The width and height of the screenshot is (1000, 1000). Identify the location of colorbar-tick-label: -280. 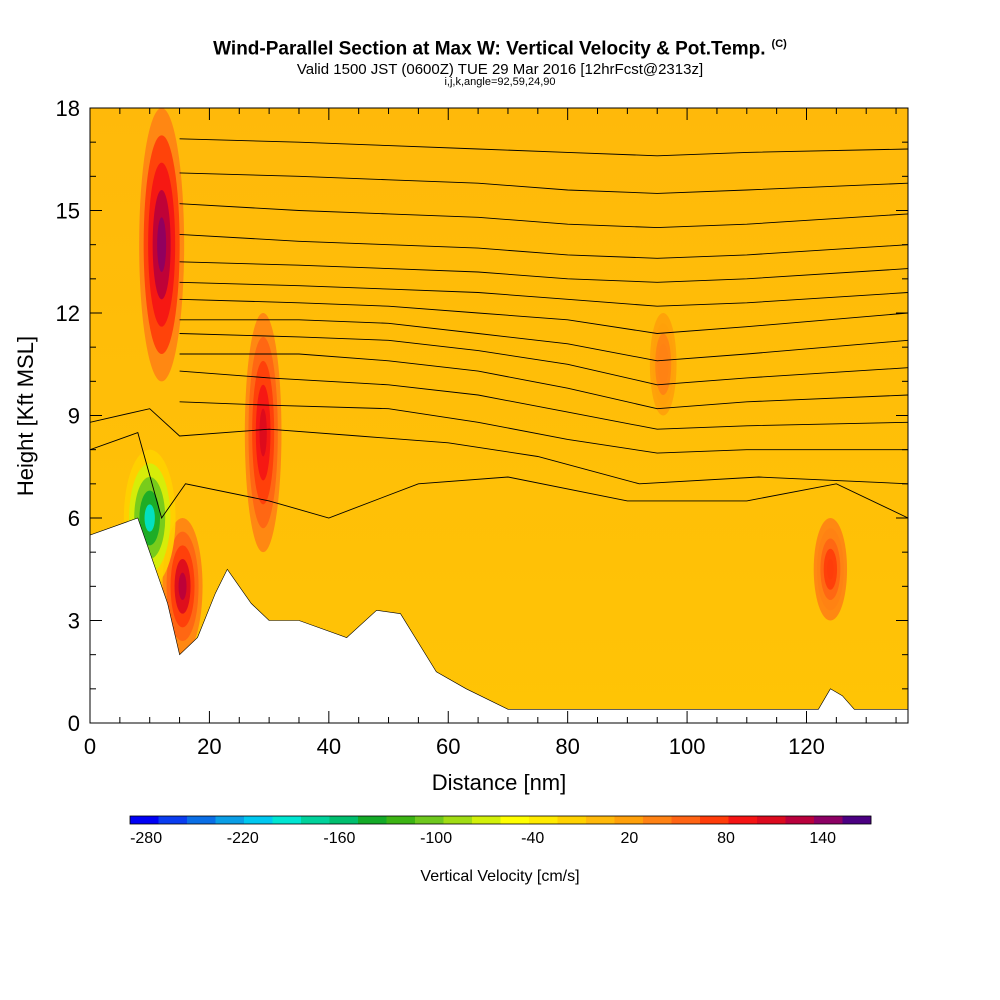
(146, 838).